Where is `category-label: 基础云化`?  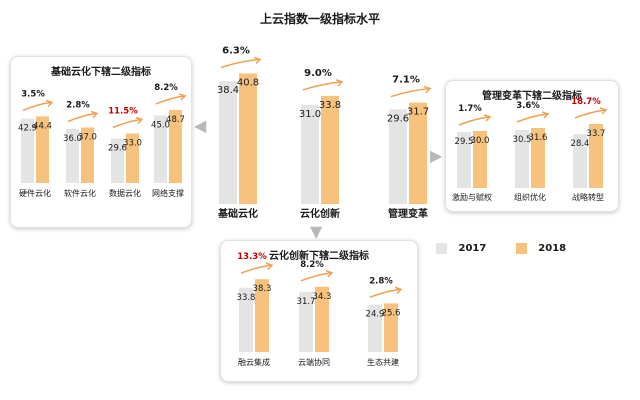
category-label: 基础云化 is located at coordinates (237, 213).